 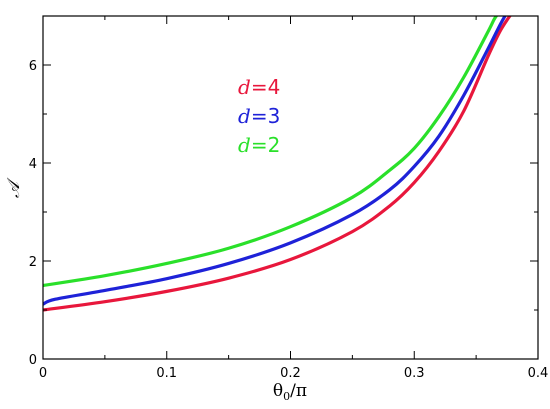 What do you see at coordinates (278, 391) in the screenshot?
I see `x-axis-label-theta: θ` at bounding box center [278, 391].